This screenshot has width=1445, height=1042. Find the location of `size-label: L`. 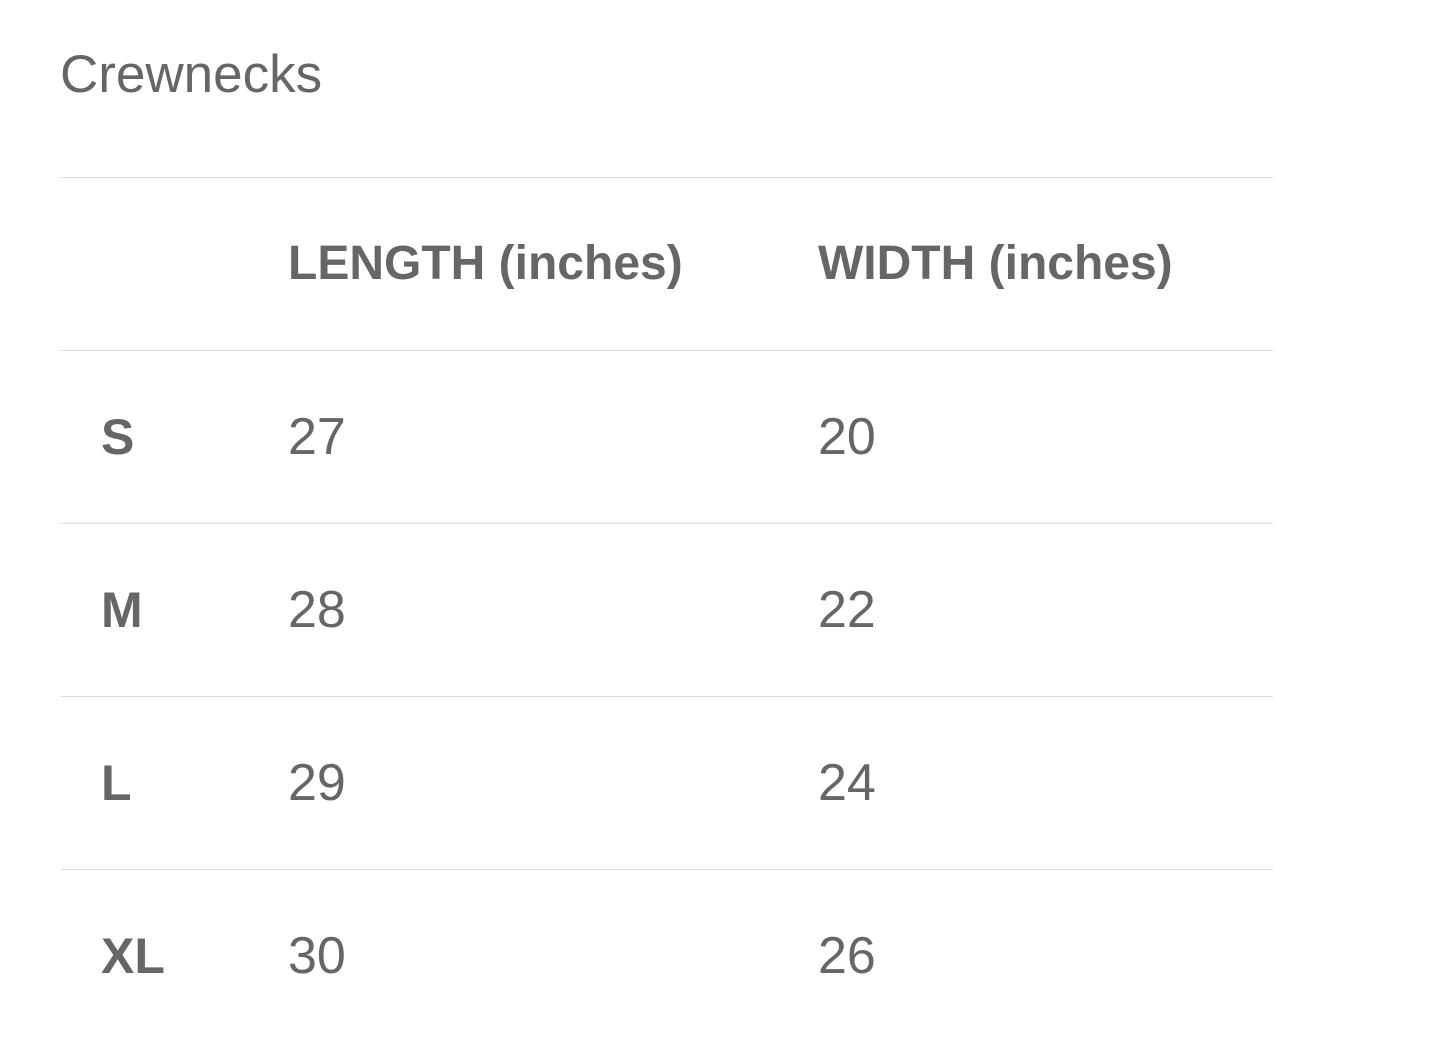

size-label: L is located at coordinates (116, 783).